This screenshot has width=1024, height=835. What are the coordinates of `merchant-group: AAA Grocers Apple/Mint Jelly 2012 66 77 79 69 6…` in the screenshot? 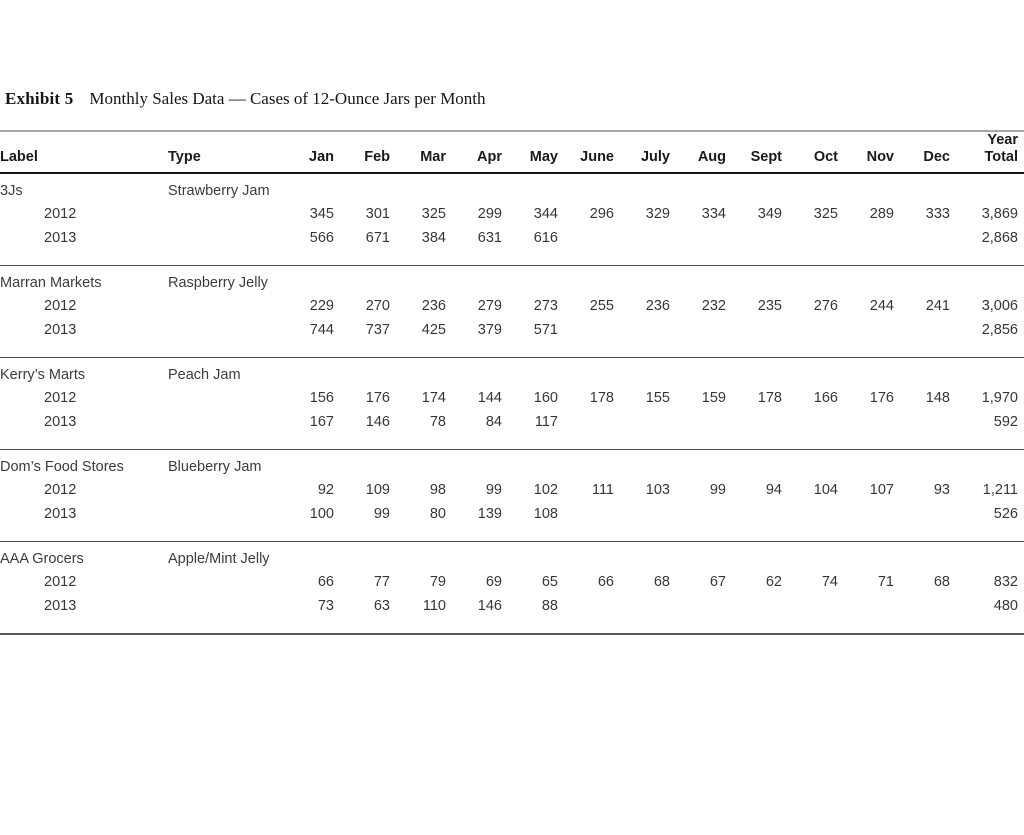 It's located at (512, 588).